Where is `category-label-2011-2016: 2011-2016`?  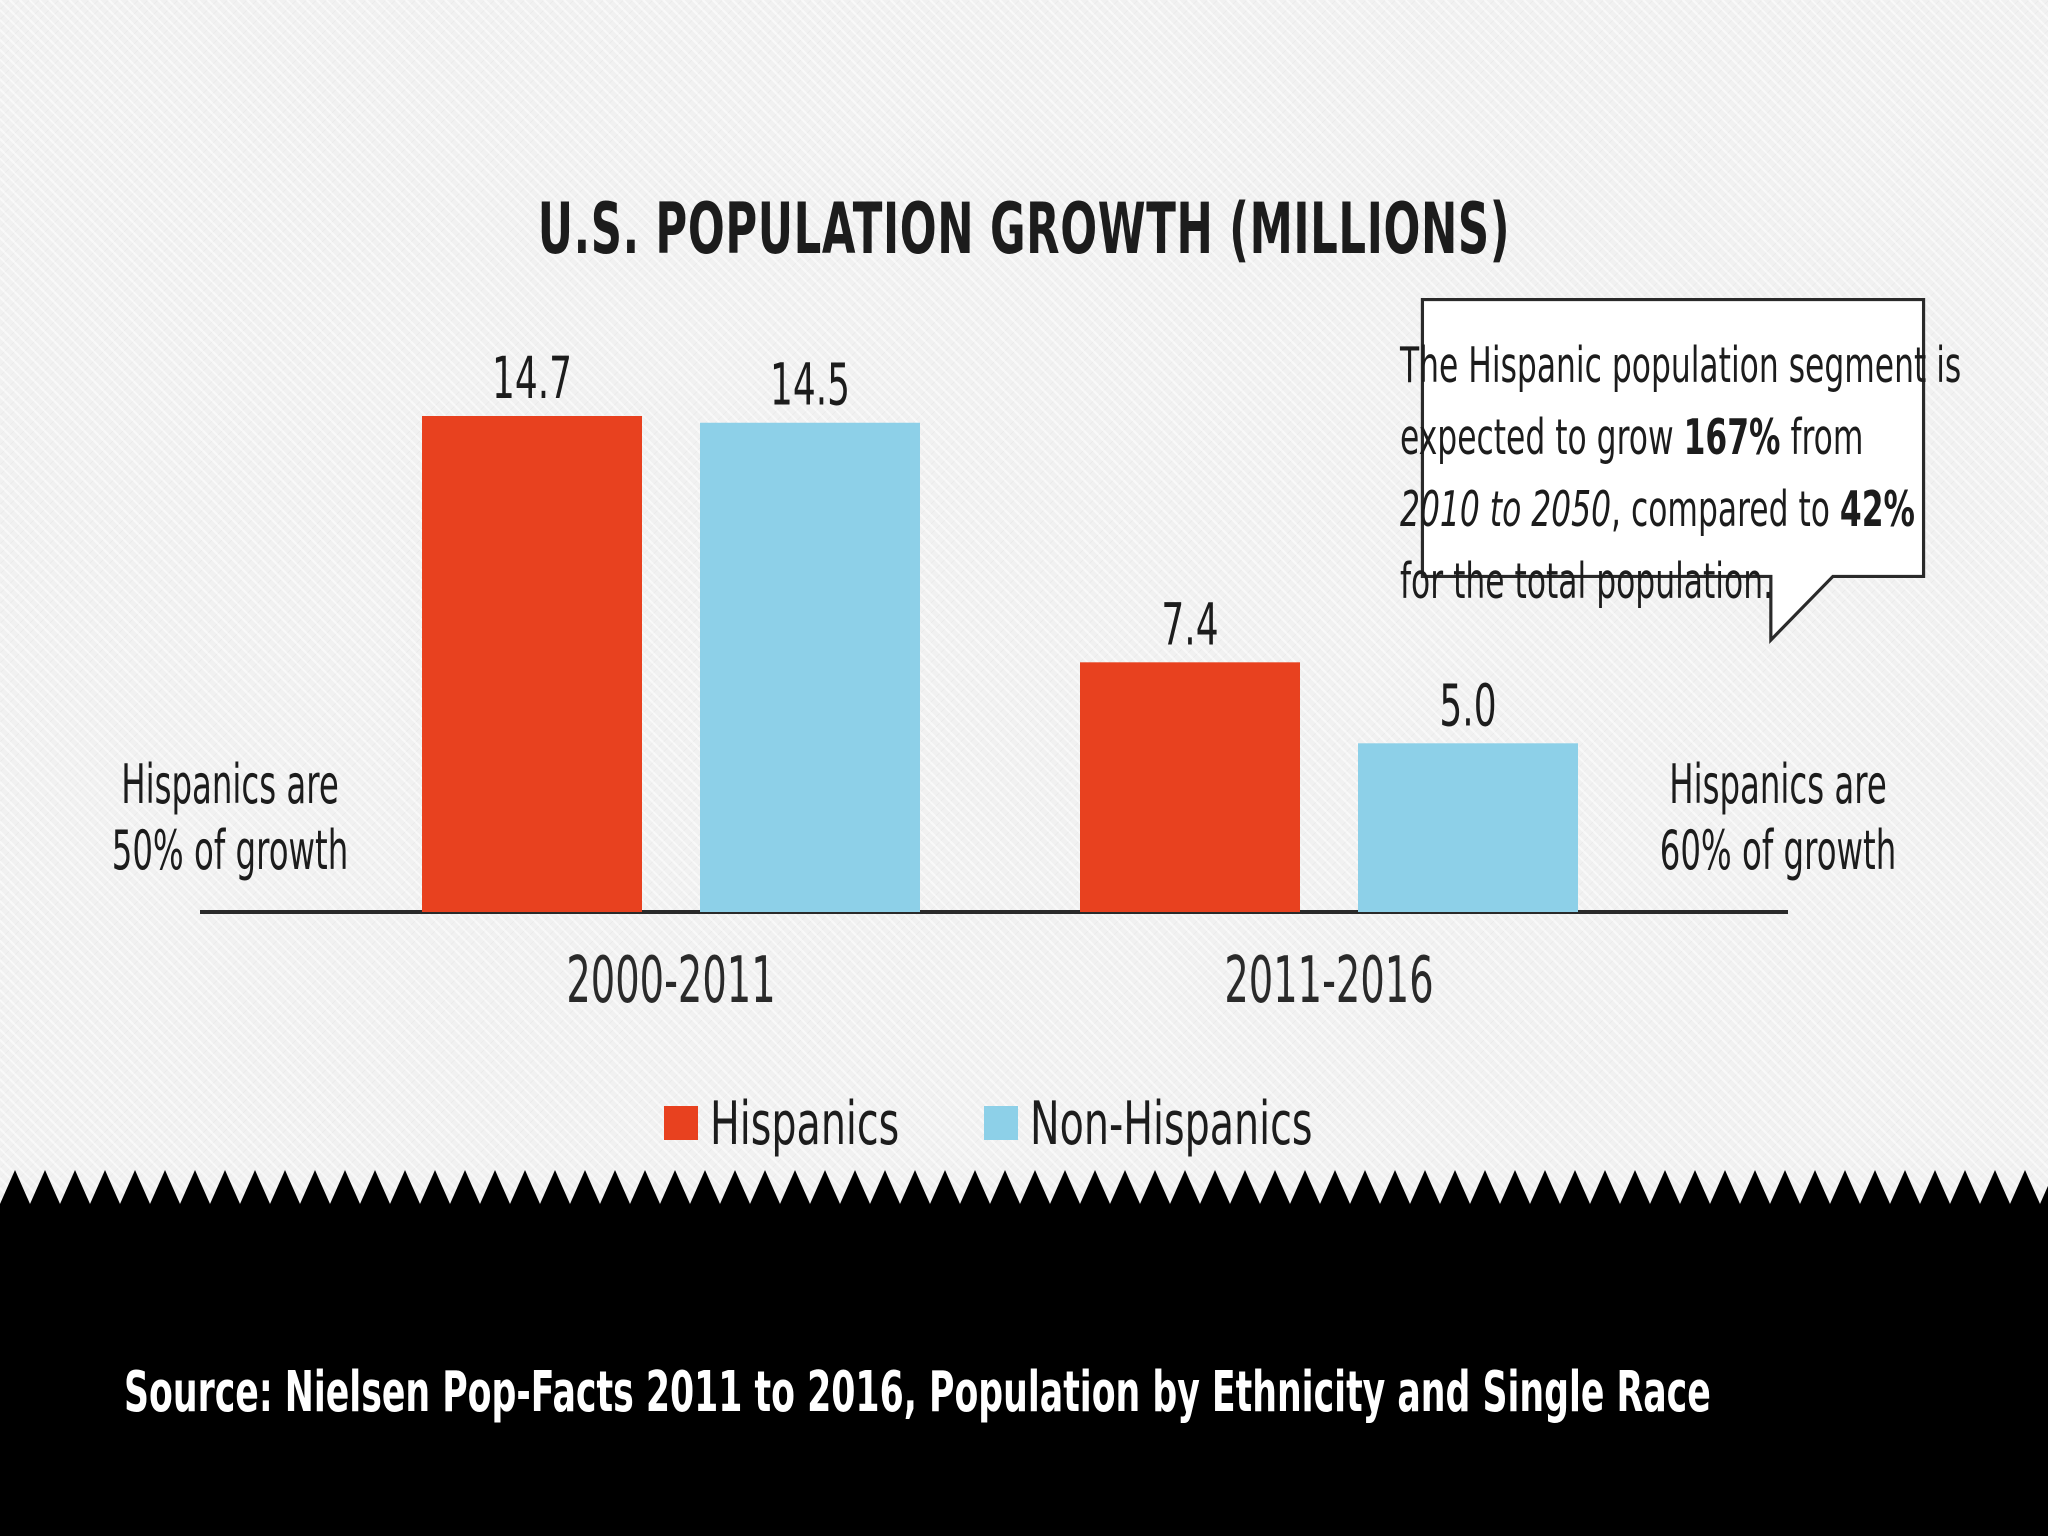 category-label-2011-2016: 2011-2016 is located at coordinates (1328, 981).